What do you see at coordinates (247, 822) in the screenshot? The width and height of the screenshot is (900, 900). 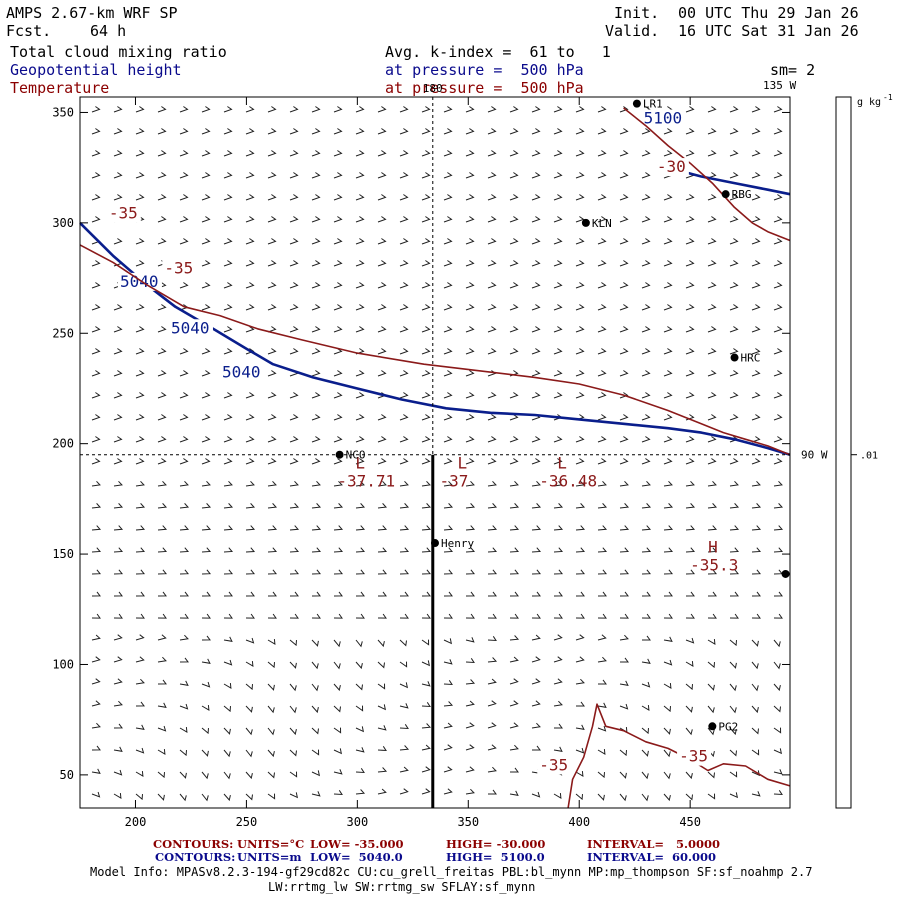 I see `x-tick-label: 250` at bounding box center [247, 822].